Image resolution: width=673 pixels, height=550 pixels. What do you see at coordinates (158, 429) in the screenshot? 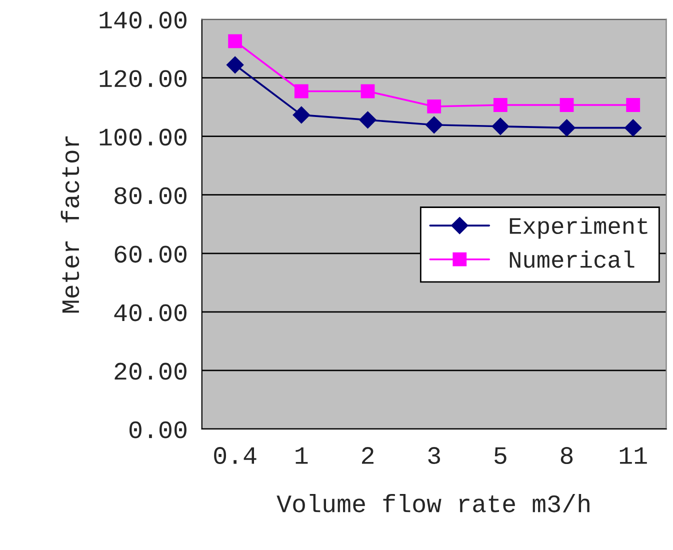
I see `y-tick-label: 0.00` at bounding box center [158, 429].